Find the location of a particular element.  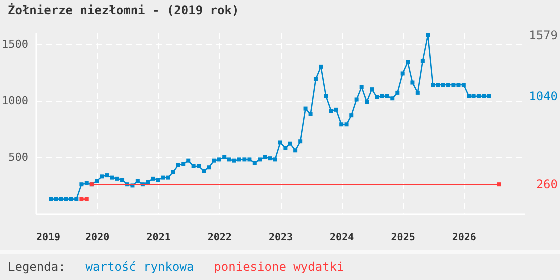

x-tick-label: 2024 is located at coordinates (342, 238).